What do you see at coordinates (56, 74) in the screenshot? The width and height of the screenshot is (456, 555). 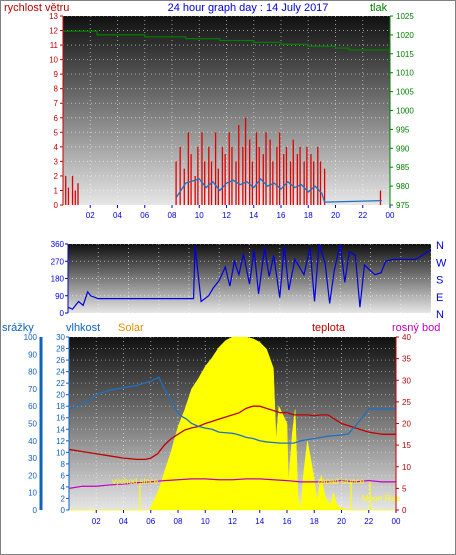 I see `wind-tick-label: 9` at bounding box center [56, 74].